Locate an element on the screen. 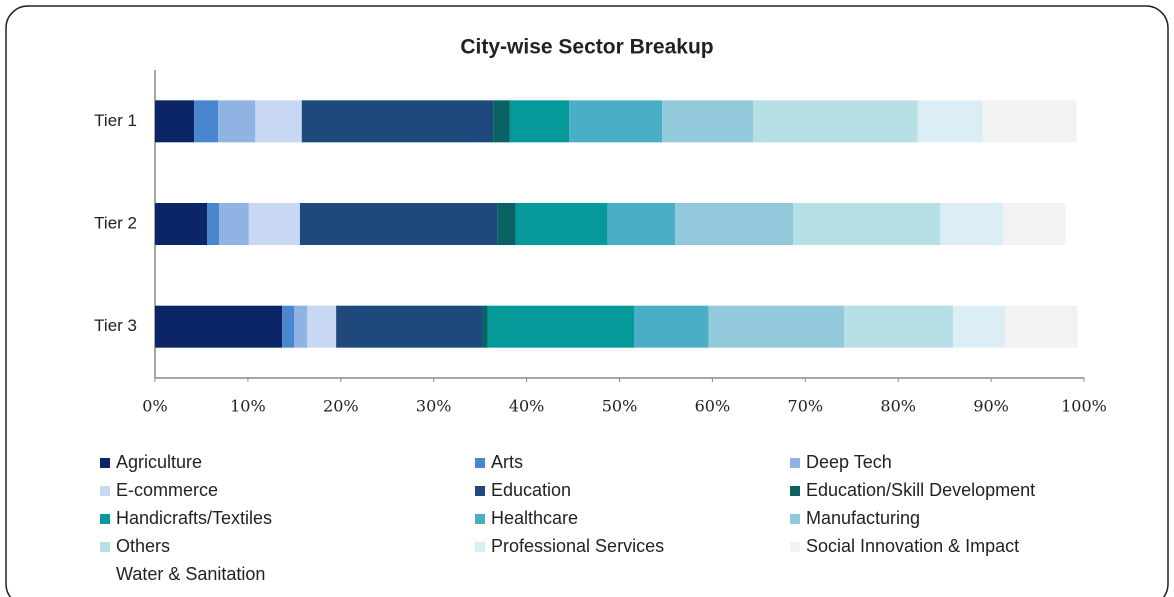 This screenshot has width=1174, height=597. legend-label: Water & Sanitation is located at coordinates (190, 574).